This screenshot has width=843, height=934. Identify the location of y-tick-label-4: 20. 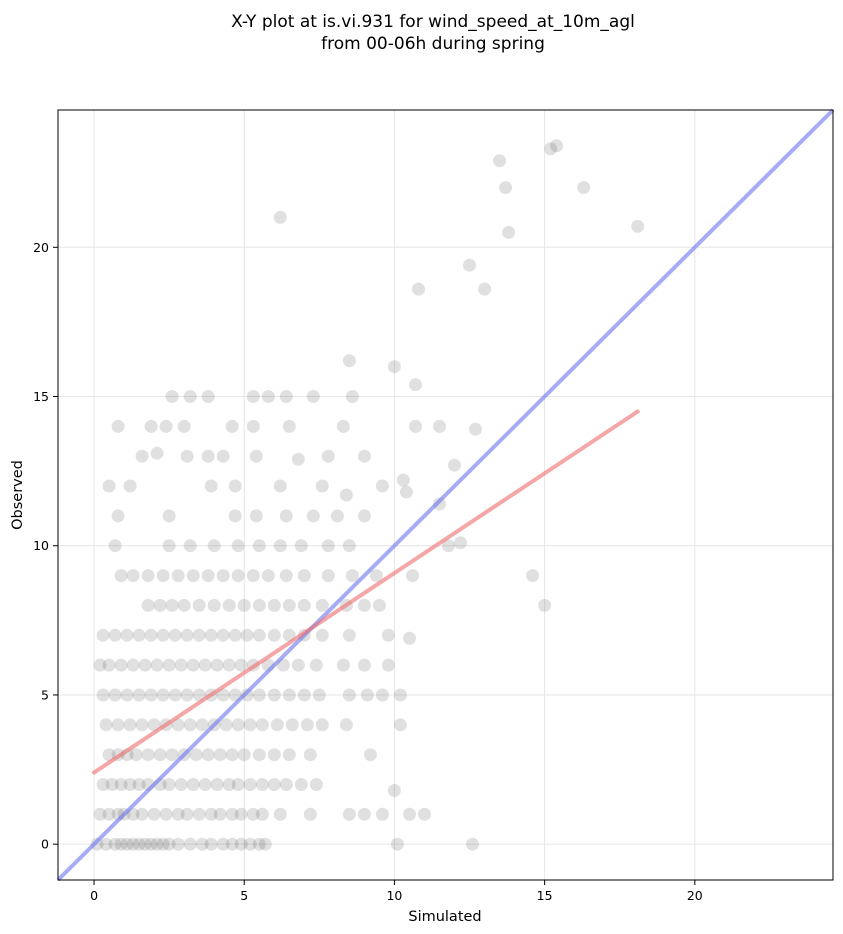
(41, 247).